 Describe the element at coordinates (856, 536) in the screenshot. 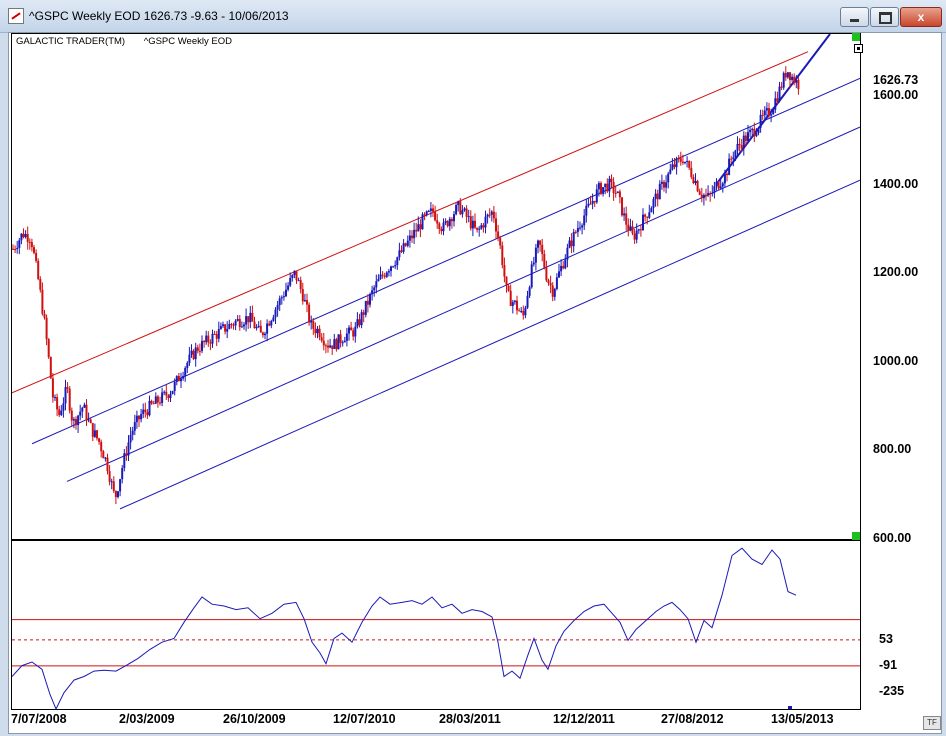

I see `panel-divider-green-marker` at that location.